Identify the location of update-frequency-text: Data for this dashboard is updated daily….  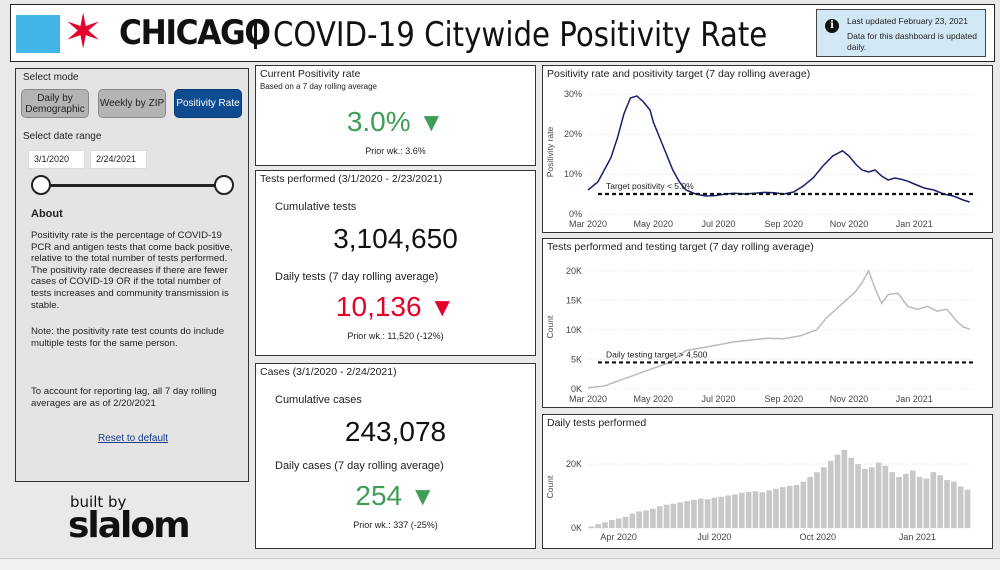
(912, 41).